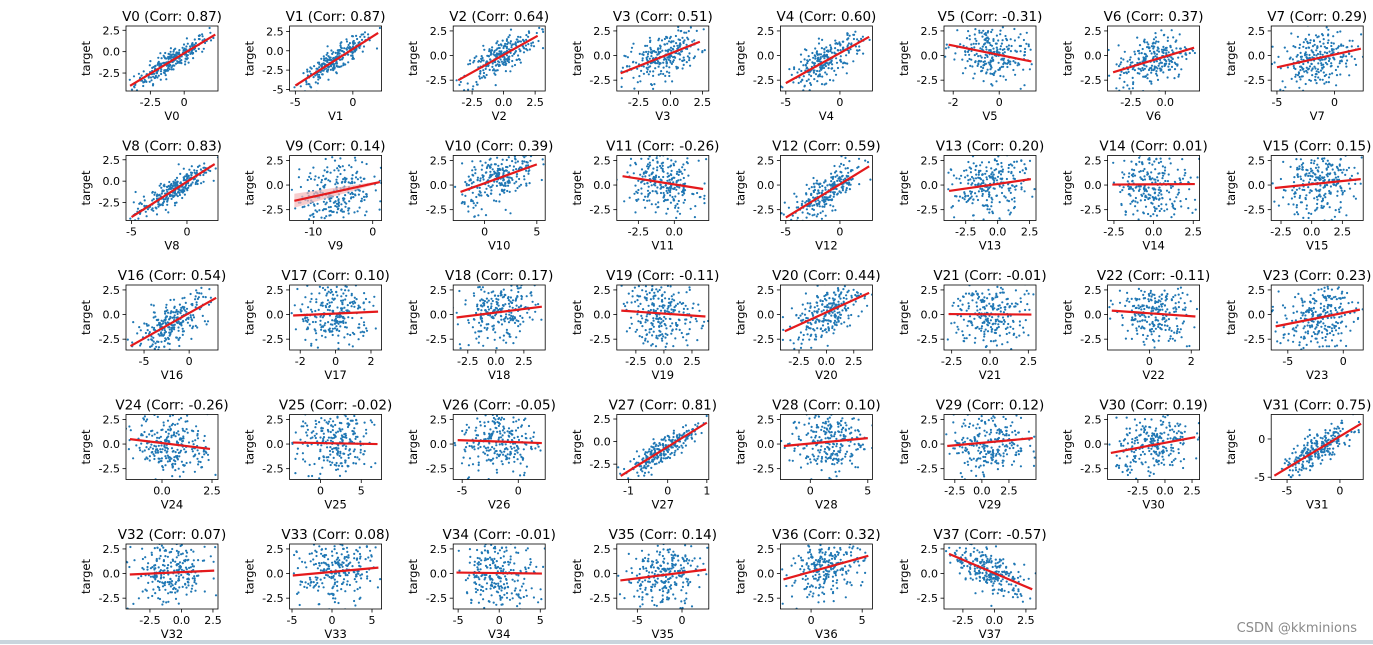 This screenshot has height=645, width=1373. Describe the element at coordinates (1153, 147) in the screenshot. I see `subplot-title: V14 (Corr: 0.01)` at that location.